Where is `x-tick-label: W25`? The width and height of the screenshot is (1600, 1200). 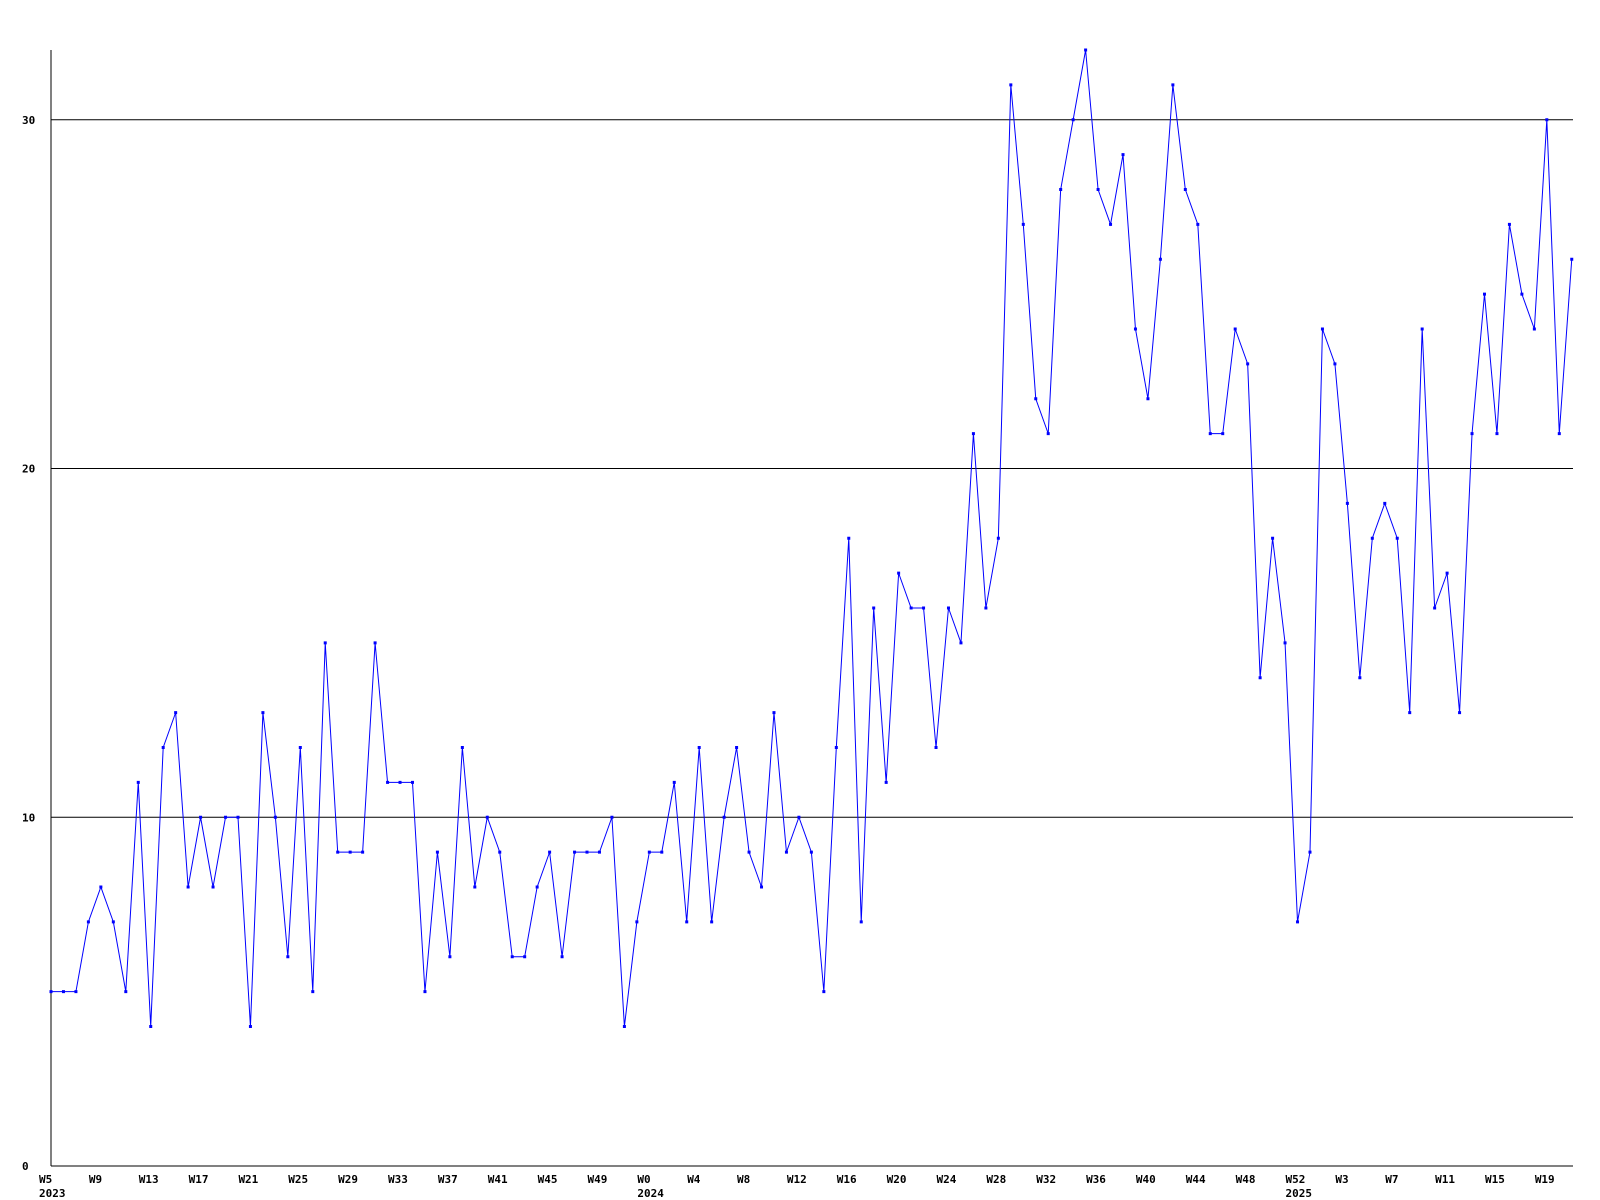 x-tick-label: W25 is located at coordinates (298, 1179).